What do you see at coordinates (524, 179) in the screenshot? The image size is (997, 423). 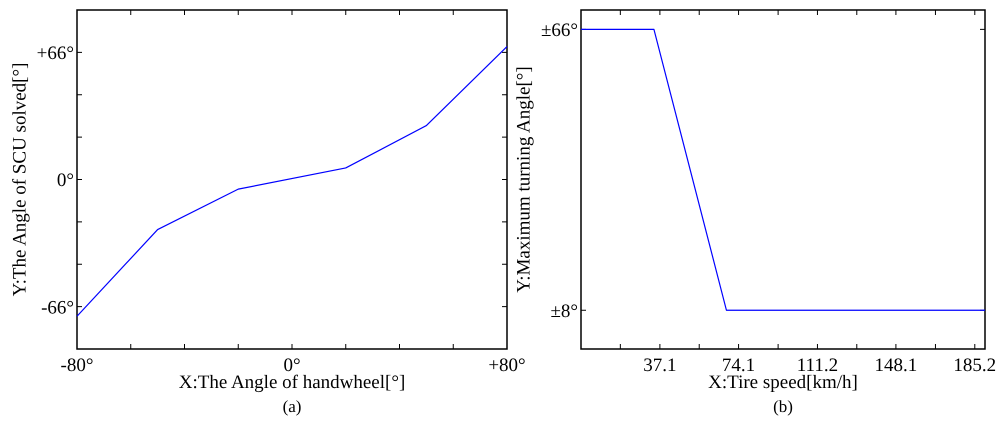 I see `y-axis-title: Y:Maximum turning Angle[°]` at bounding box center [524, 179].